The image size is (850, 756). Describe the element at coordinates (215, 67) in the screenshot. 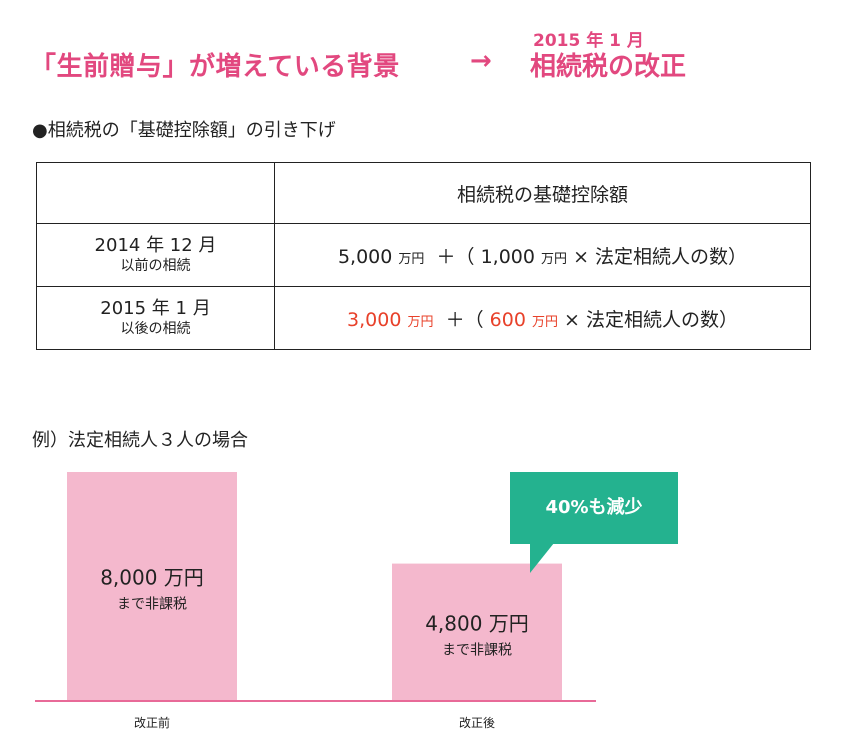

I see `headline-background: 「生前贈与」が増えている背景` at that location.